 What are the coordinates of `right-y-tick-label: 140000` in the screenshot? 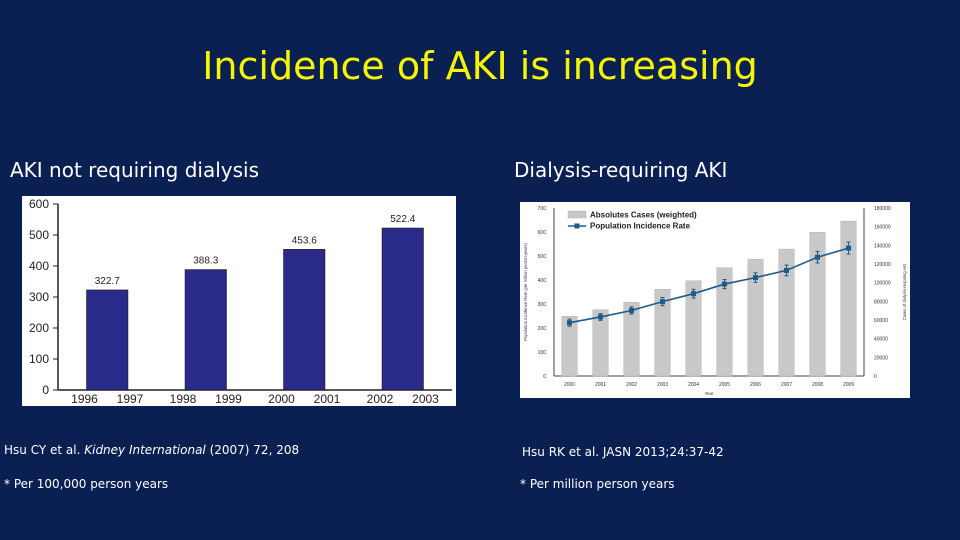 It's located at (882, 246).